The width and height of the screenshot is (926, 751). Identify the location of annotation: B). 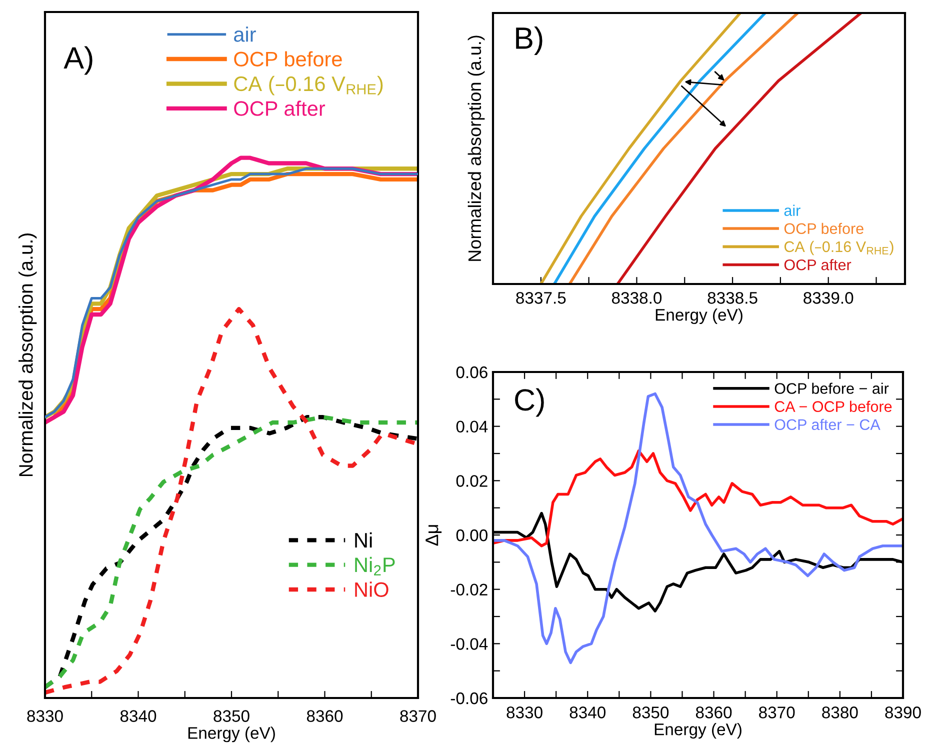
(529, 41).